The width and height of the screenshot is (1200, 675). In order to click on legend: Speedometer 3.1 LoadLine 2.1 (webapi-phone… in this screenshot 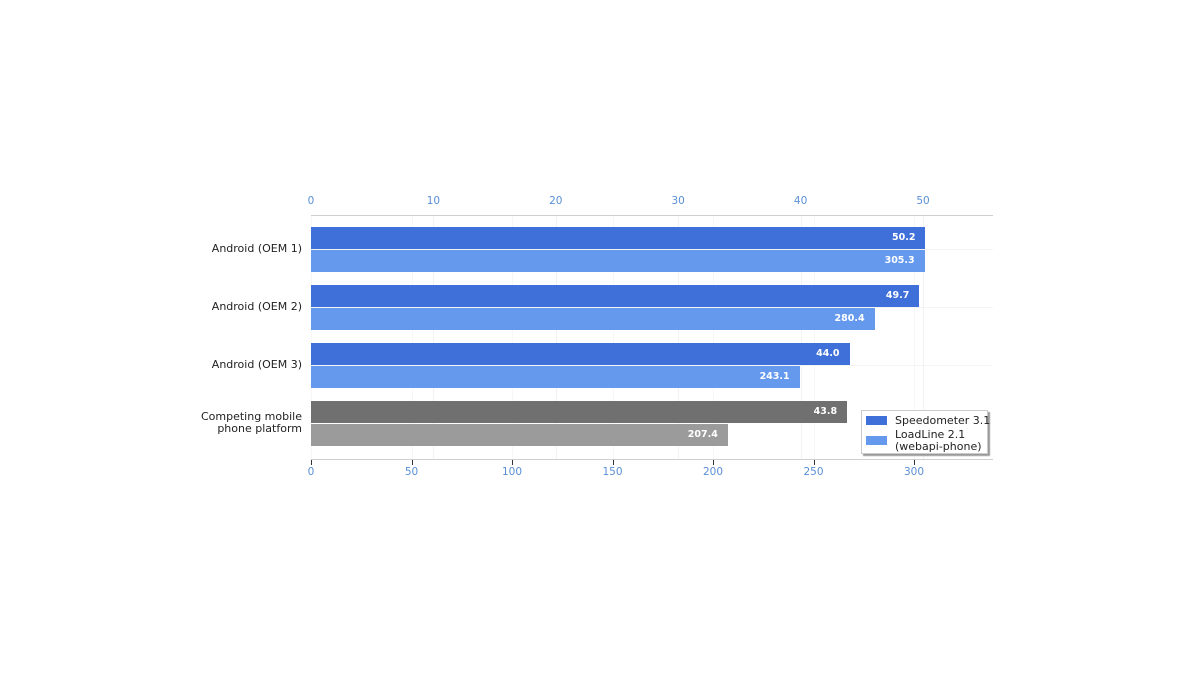, I will do `click(926, 432)`.